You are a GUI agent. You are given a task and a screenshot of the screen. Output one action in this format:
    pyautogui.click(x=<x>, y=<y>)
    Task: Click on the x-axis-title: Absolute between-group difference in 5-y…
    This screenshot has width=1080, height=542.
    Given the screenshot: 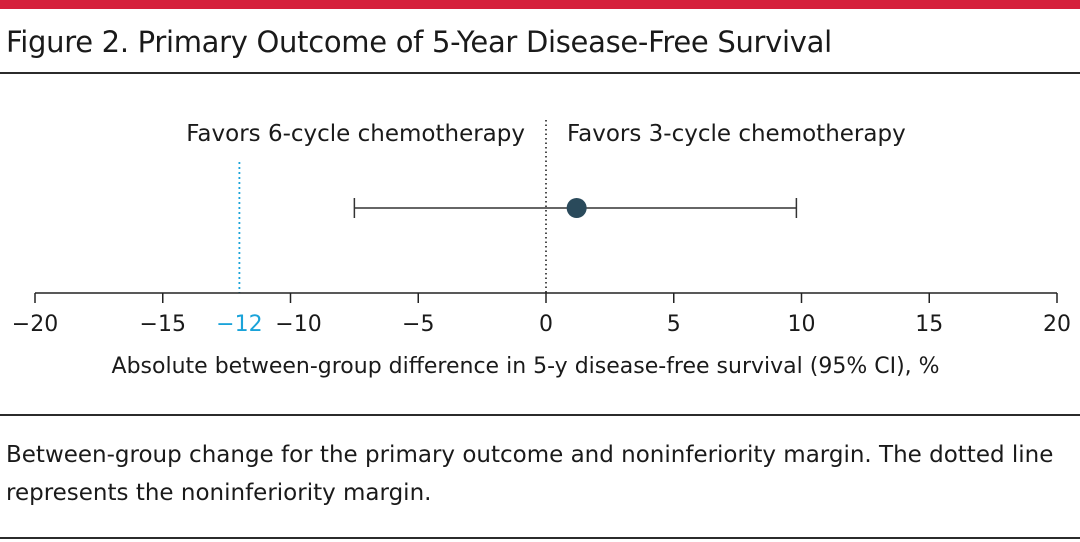 What is the action you would take?
    pyautogui.click(x=526, y=366)
    